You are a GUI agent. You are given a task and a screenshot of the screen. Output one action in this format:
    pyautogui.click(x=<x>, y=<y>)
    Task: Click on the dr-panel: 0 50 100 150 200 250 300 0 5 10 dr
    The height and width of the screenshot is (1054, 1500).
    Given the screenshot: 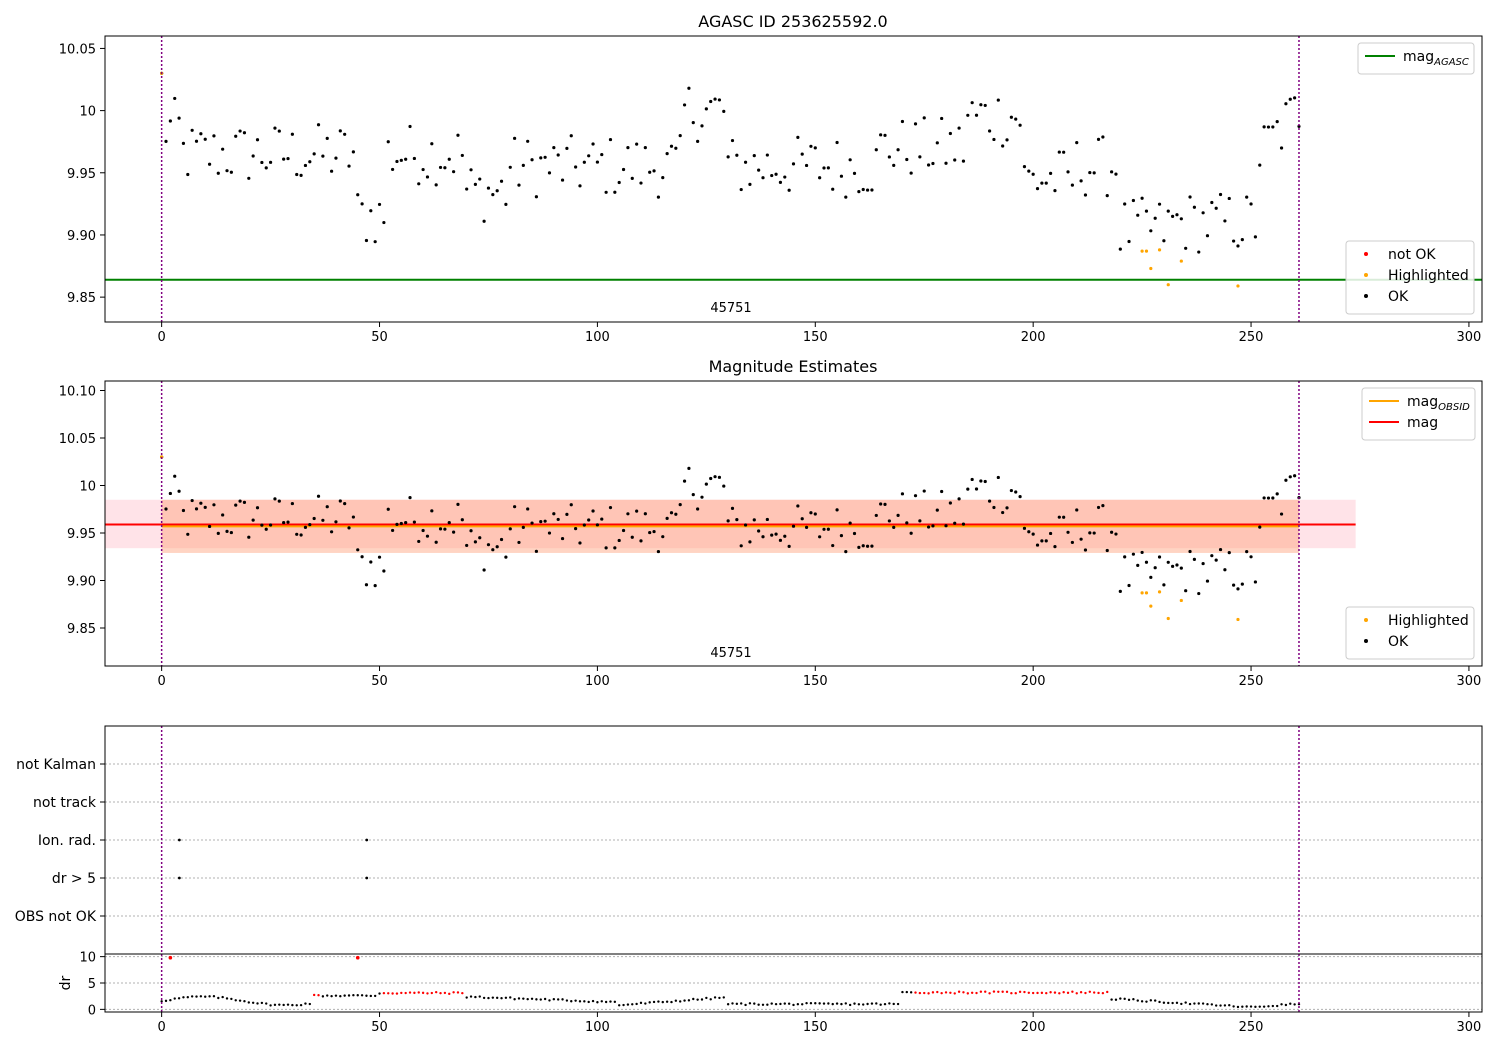 What is the action you would take?
    pyautogui.click(x=770, y=993)
    